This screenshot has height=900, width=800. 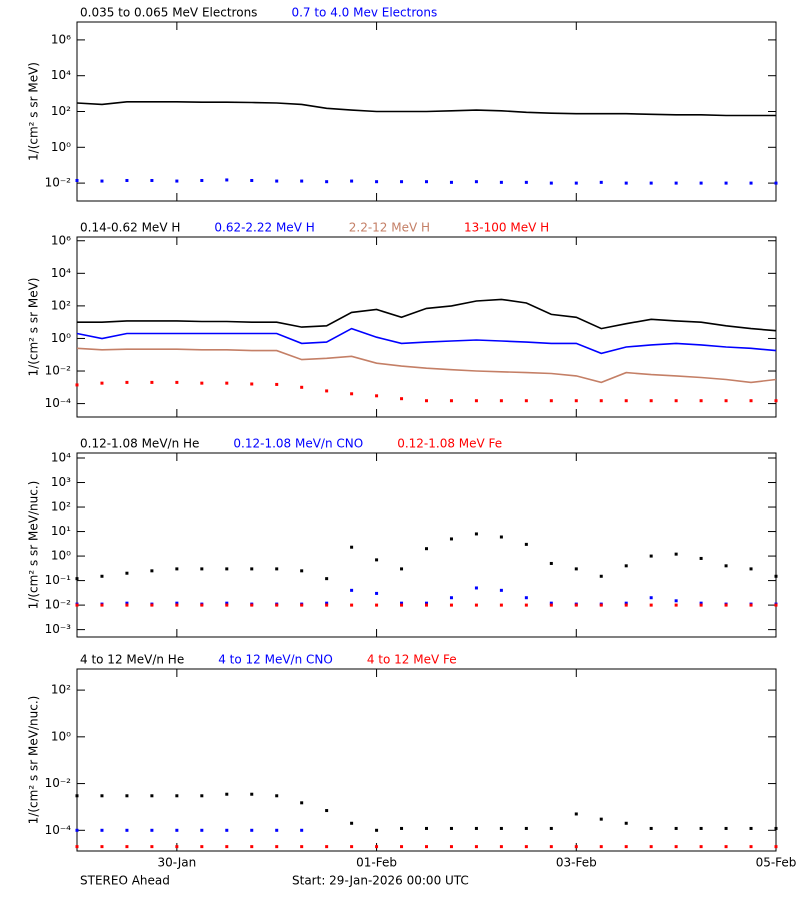 What do you see at coordinates (576, 863) in the screenshot?
I see `x-tick-label: 03-Feb` at bounding box center [576, 863].